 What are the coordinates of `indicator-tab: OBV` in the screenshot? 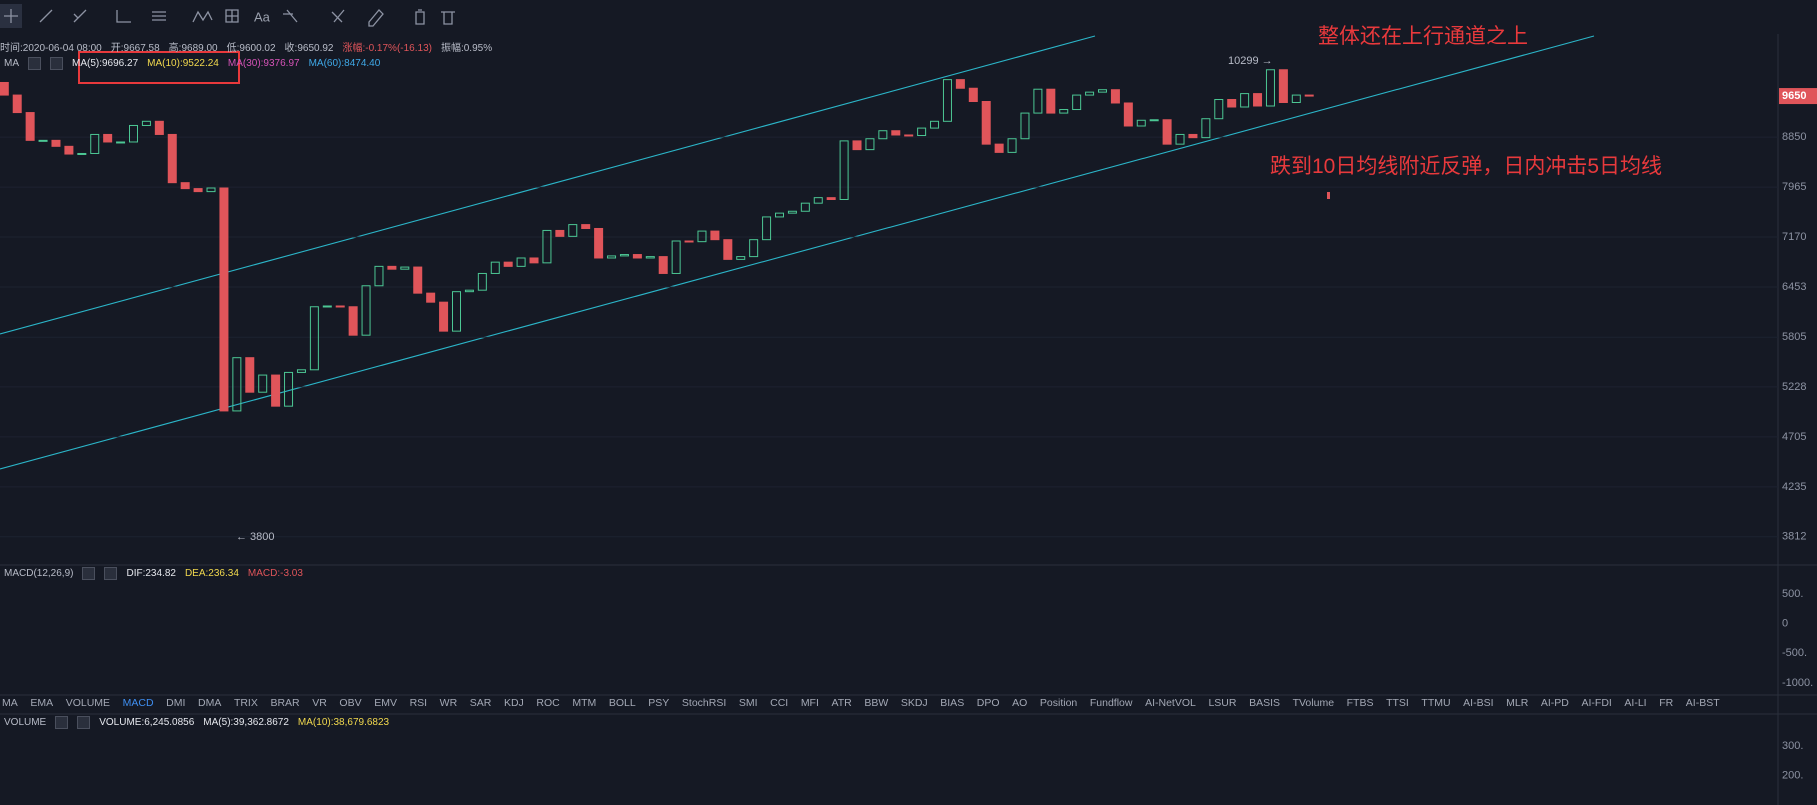 It's located at (350, 703).